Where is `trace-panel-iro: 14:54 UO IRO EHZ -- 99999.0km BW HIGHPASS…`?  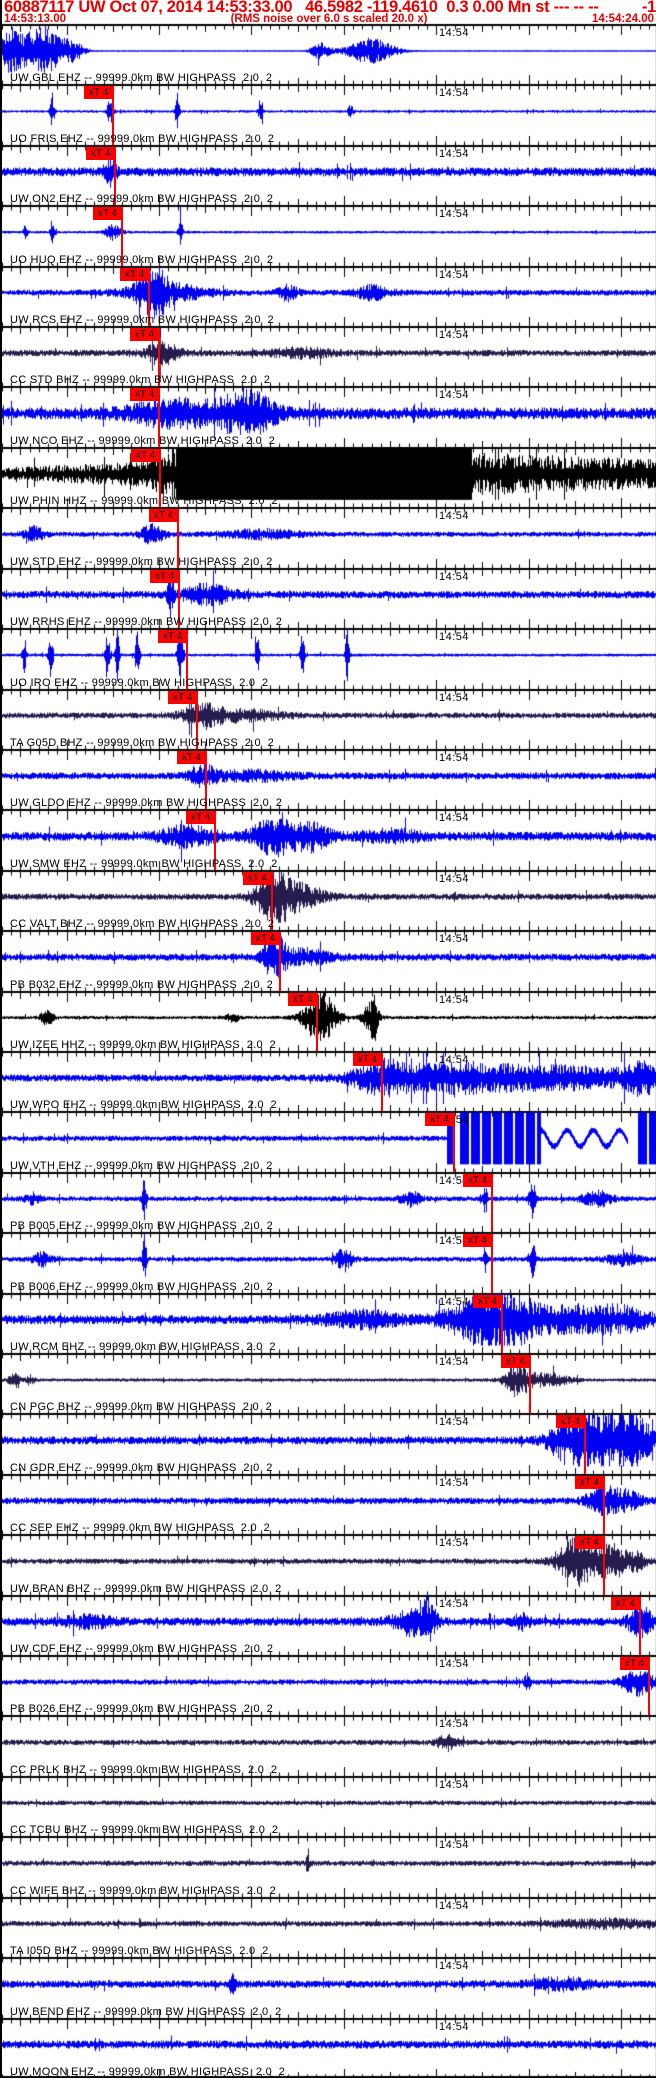
trace-panel-iro: 14:54 UO IRO EHZ -- 99999.0km BW HIGHPASS… is located at coordinates (329, 658).